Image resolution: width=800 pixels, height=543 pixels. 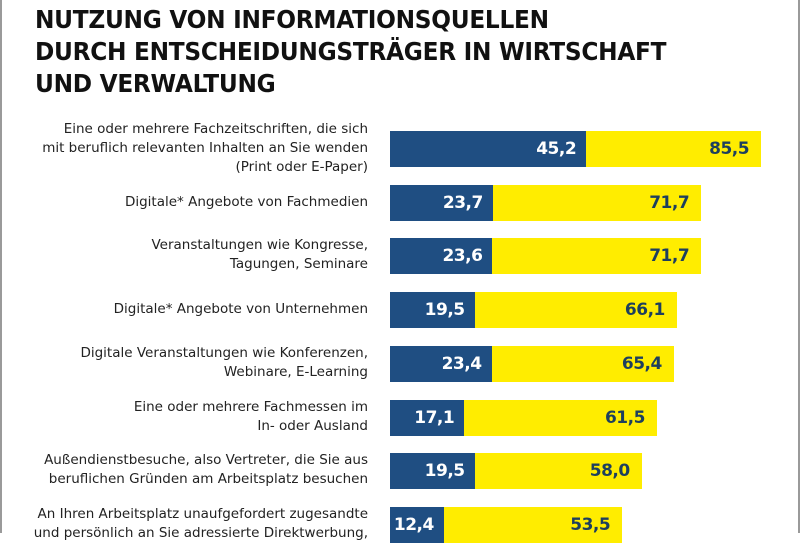 I want to click on category-label: Digitale* Angebote von Unternehmen, so click(x=240, y=308).